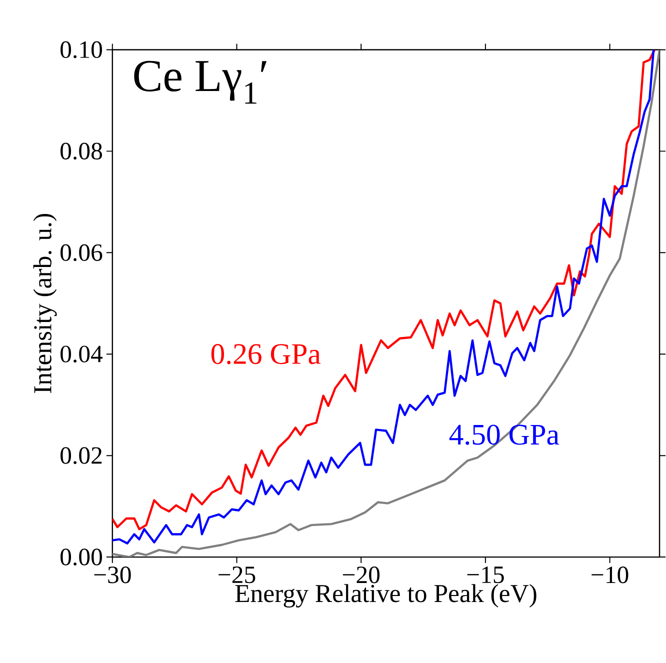  What do you see at coordinates (361, 575) in the screenshot?
I see `x-tick-label: −20` at bounding box center [361, 575].